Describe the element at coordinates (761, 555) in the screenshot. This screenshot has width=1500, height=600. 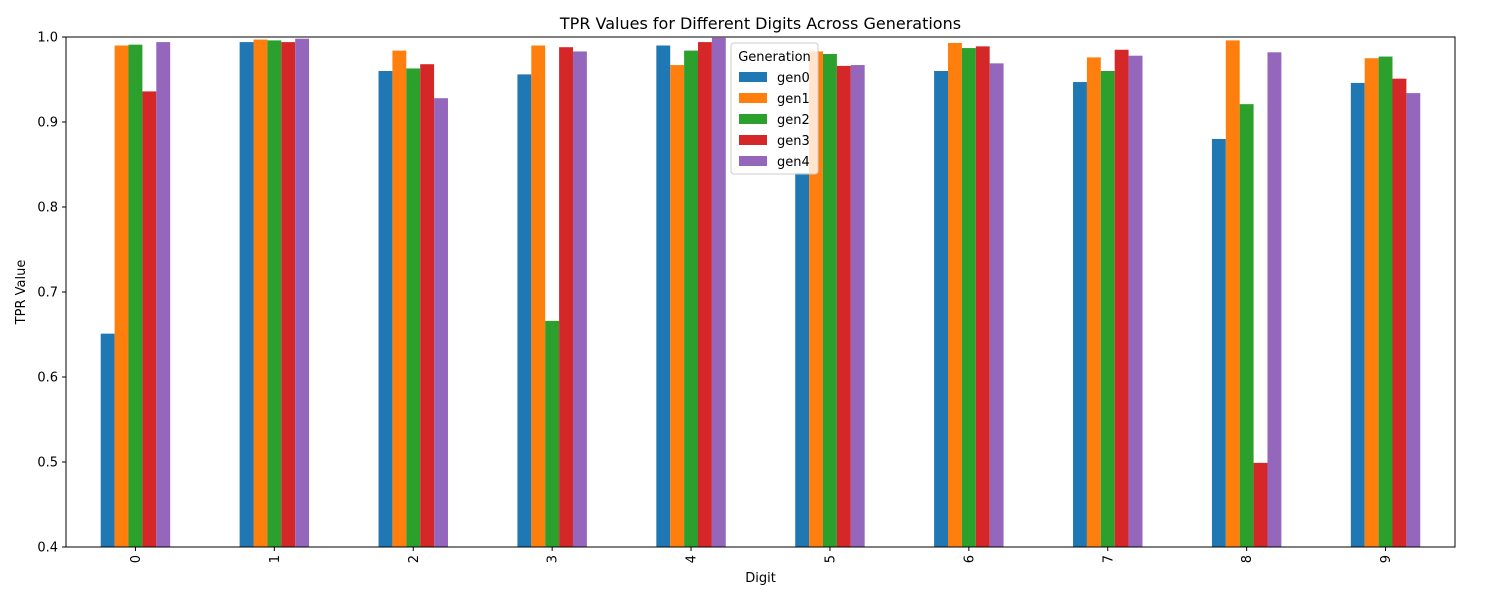
I see `x-axis: 0 1 2 3 4 5 6 7 8 9` at that location.